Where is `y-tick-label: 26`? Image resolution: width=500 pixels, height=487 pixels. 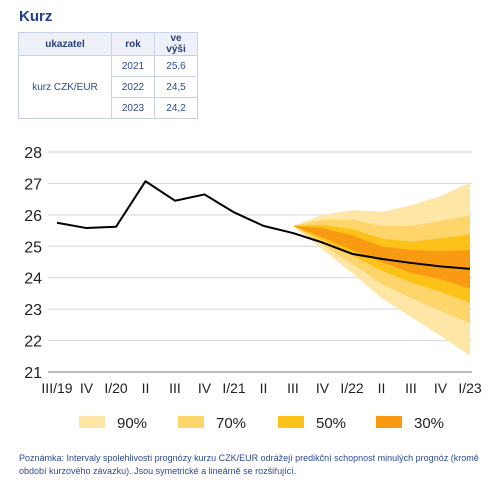
y-tick-label: 26 is located at coordinates (33, 216).